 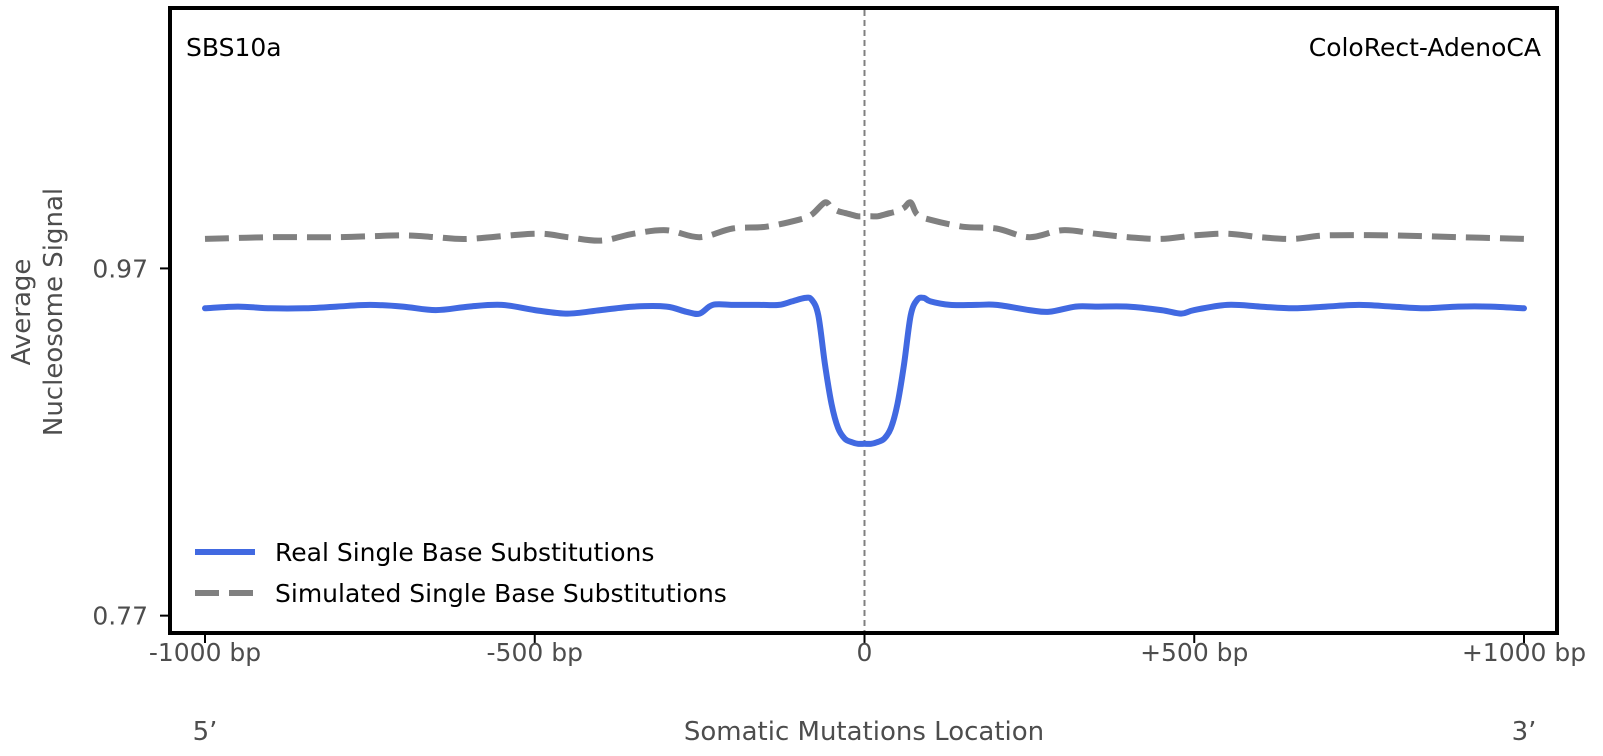 I want to click on legend-label-simulated: Simulated Single Base Substitutions, so click(x=501, y=593).